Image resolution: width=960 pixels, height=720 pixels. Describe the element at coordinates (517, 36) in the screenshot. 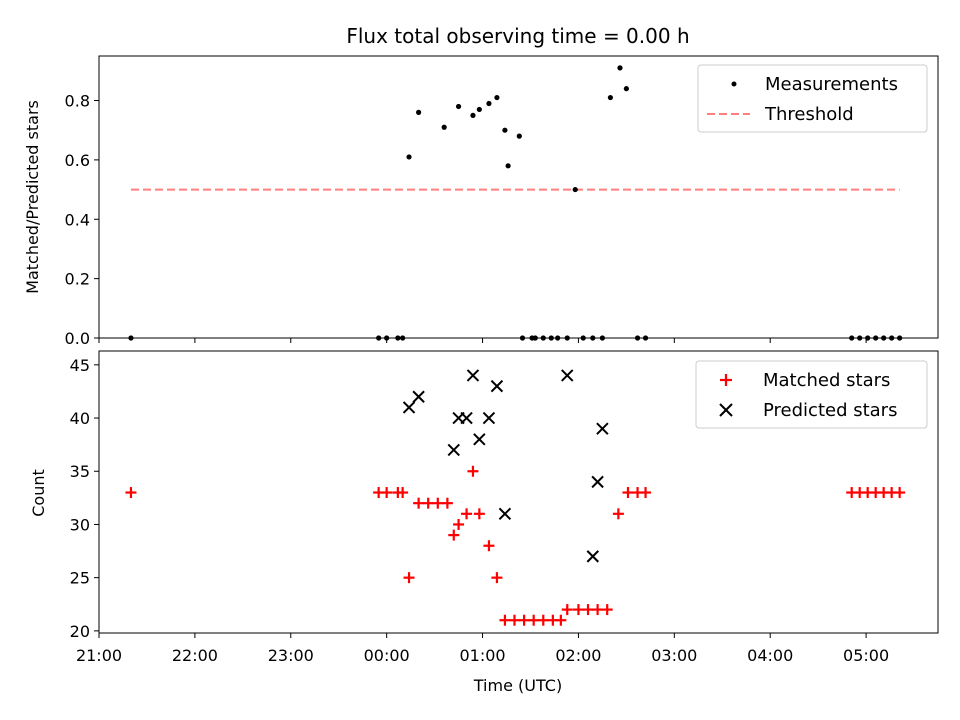

I see `top-chart-title: Flux total observing time = 0.00 h` at that location.